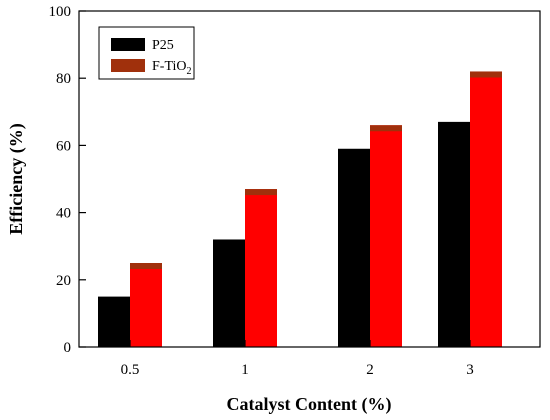 The height and width of the screenshot is (420, 550). I want to click on x-tick-label: 2, so click(370, 370).